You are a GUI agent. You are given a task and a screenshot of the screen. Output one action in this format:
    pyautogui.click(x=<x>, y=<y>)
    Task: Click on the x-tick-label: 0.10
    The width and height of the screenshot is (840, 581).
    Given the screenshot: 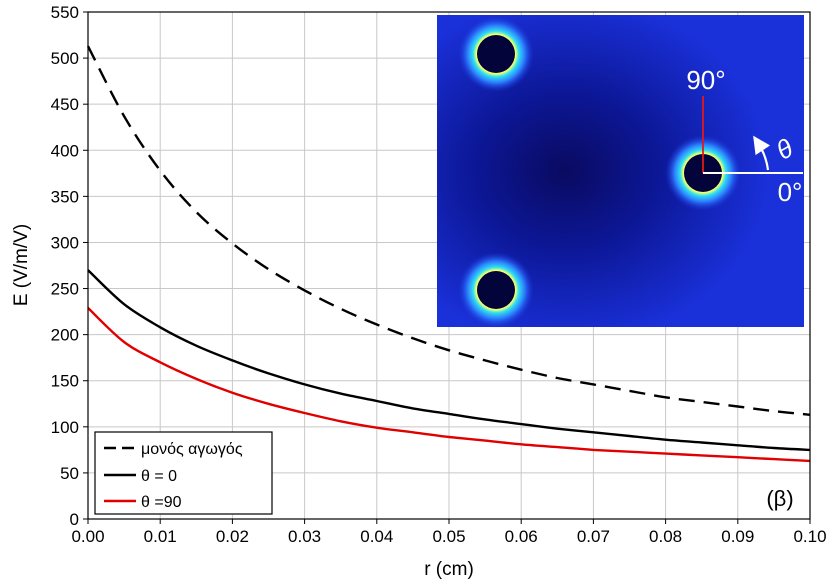 What is the action you would take?
    pyautogui.click(x=809, y=536)
    